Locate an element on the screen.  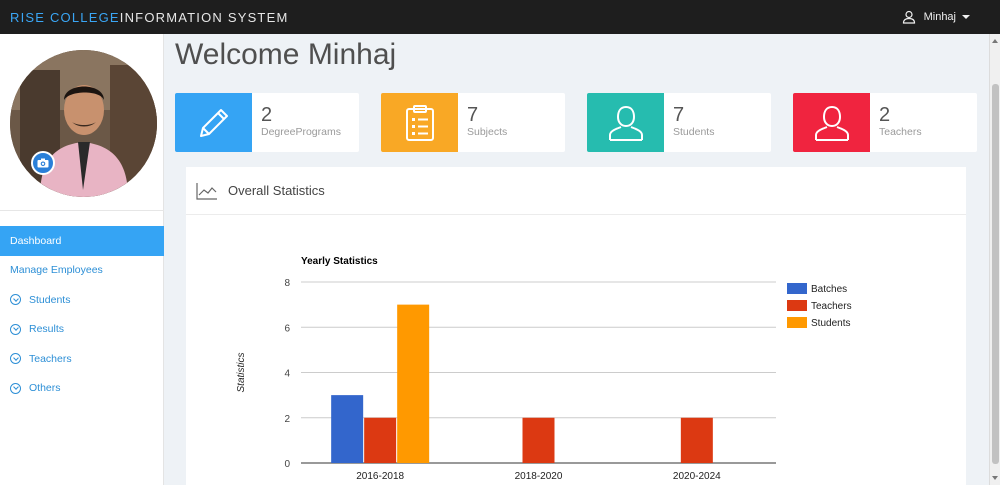
line-chart-icon is located at coordinates (206, 191).